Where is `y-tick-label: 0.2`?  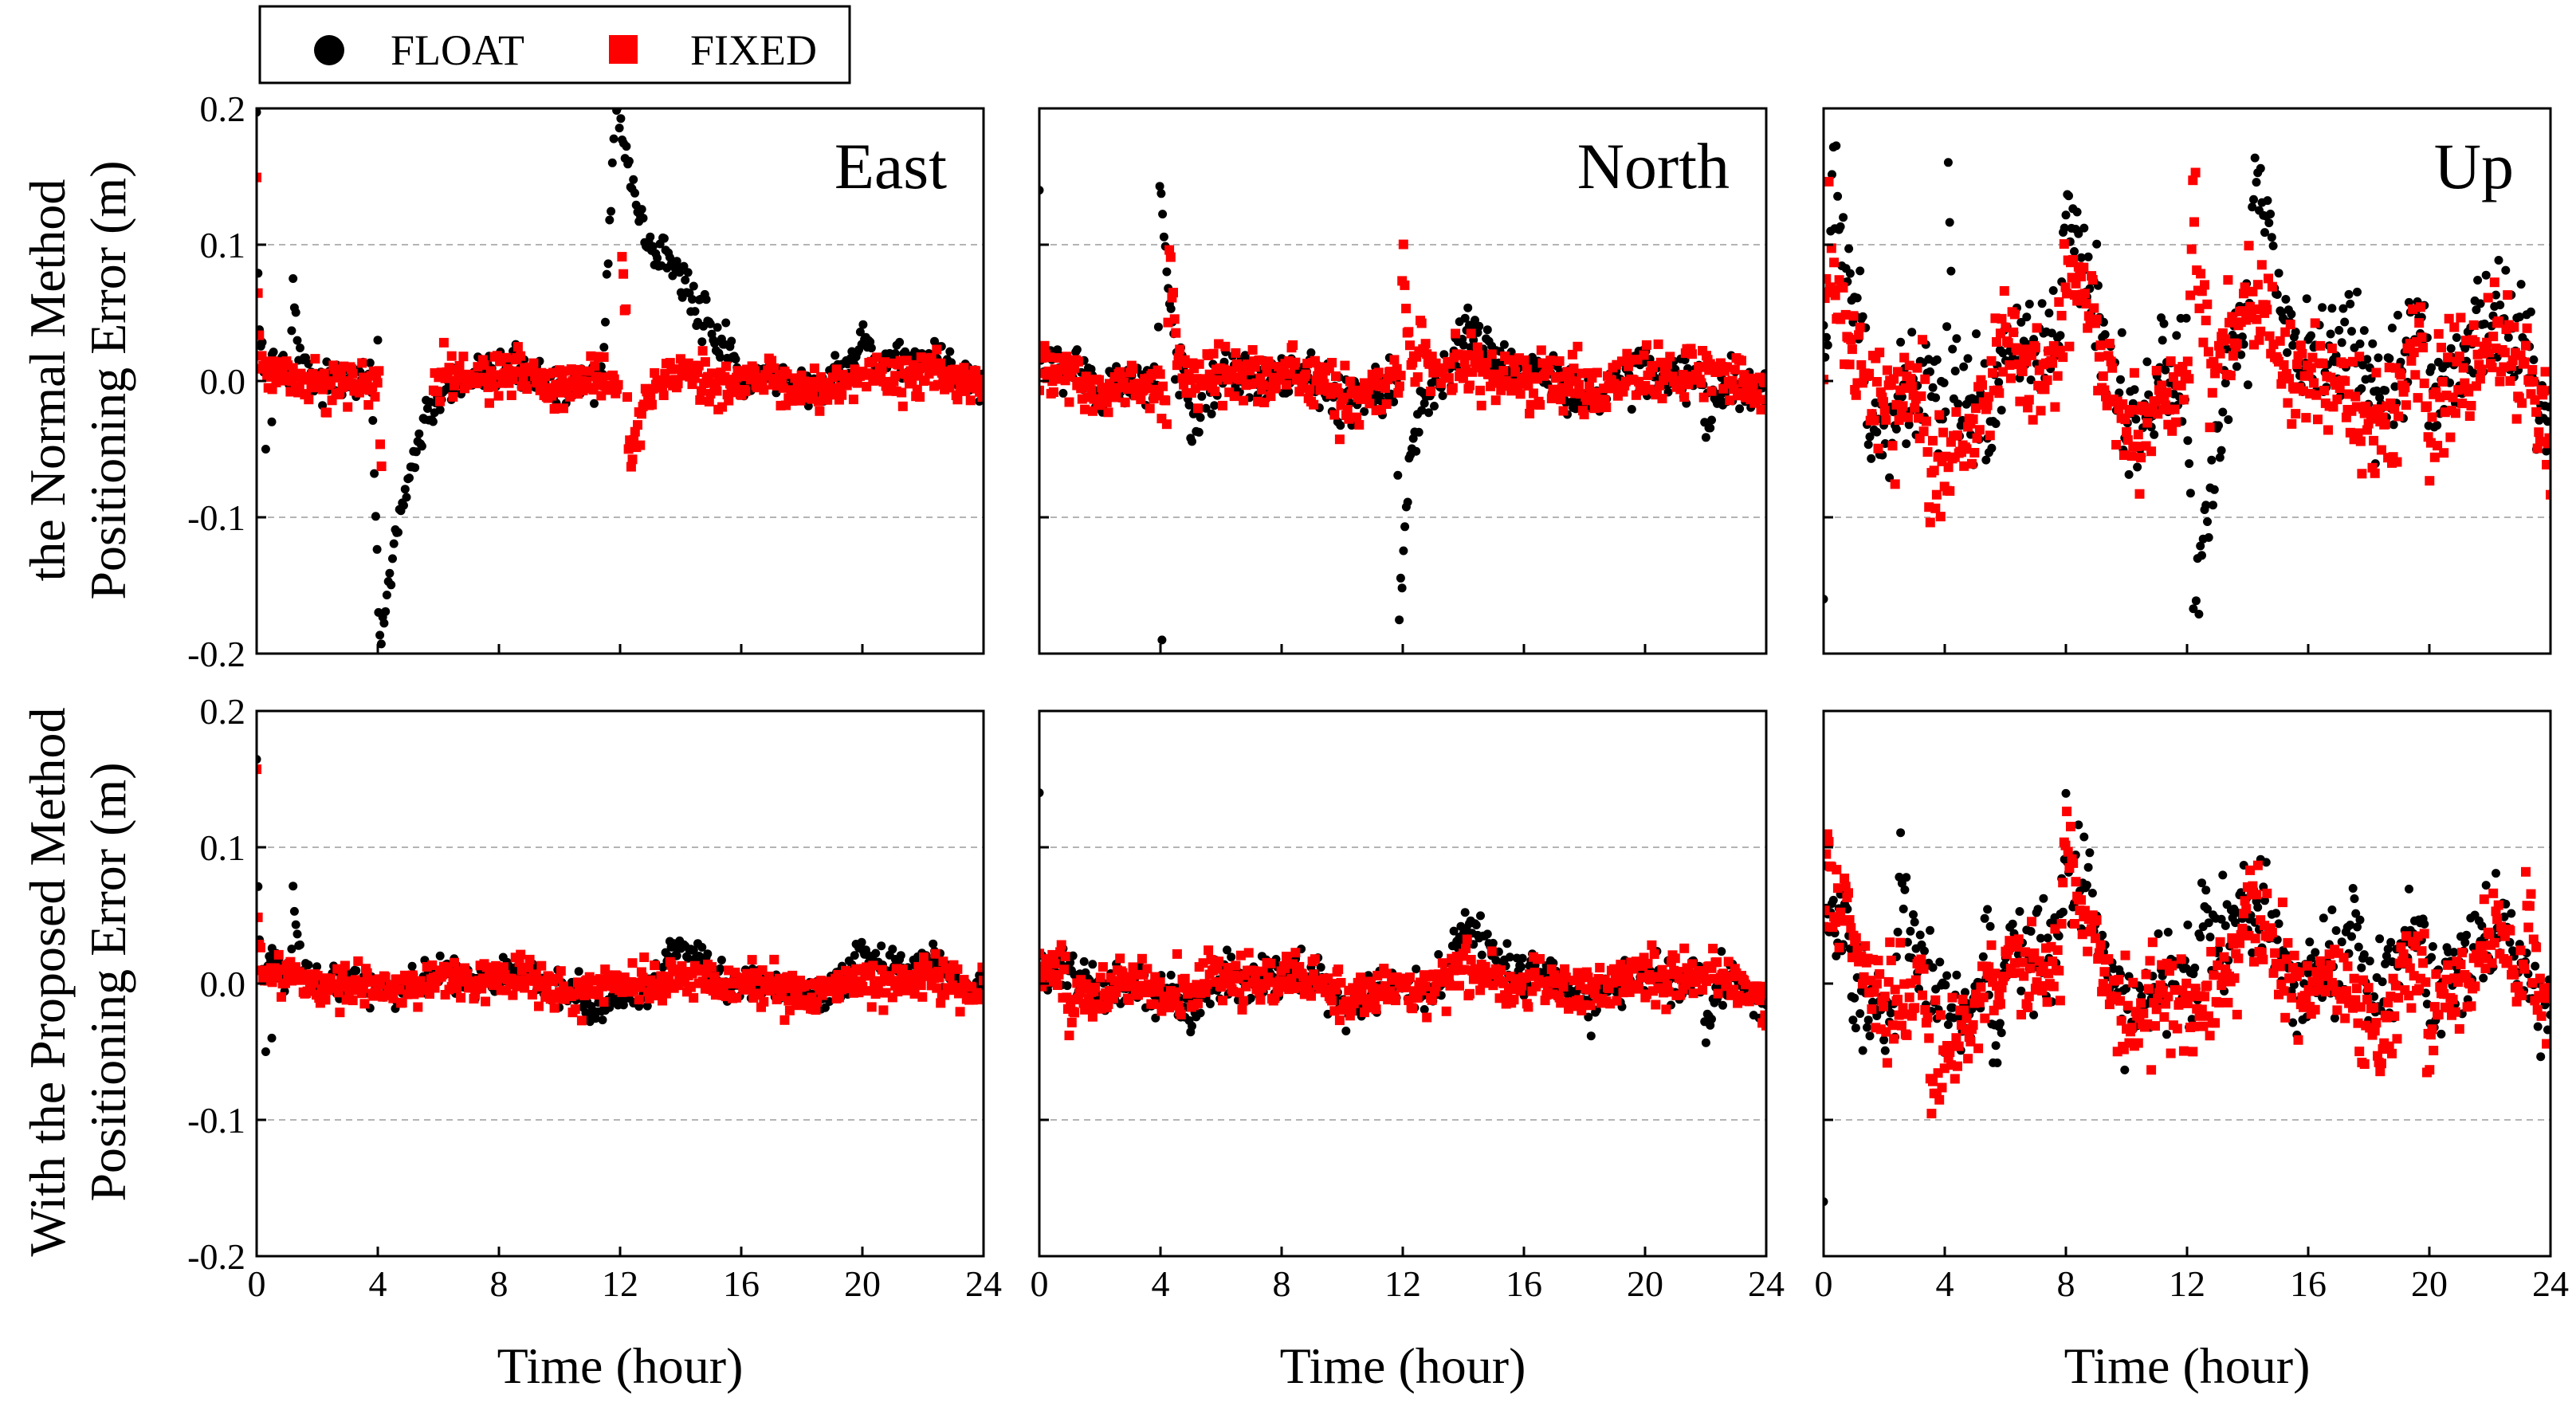 y-tick-label: 0.2 is located at coordinates (223, 108).